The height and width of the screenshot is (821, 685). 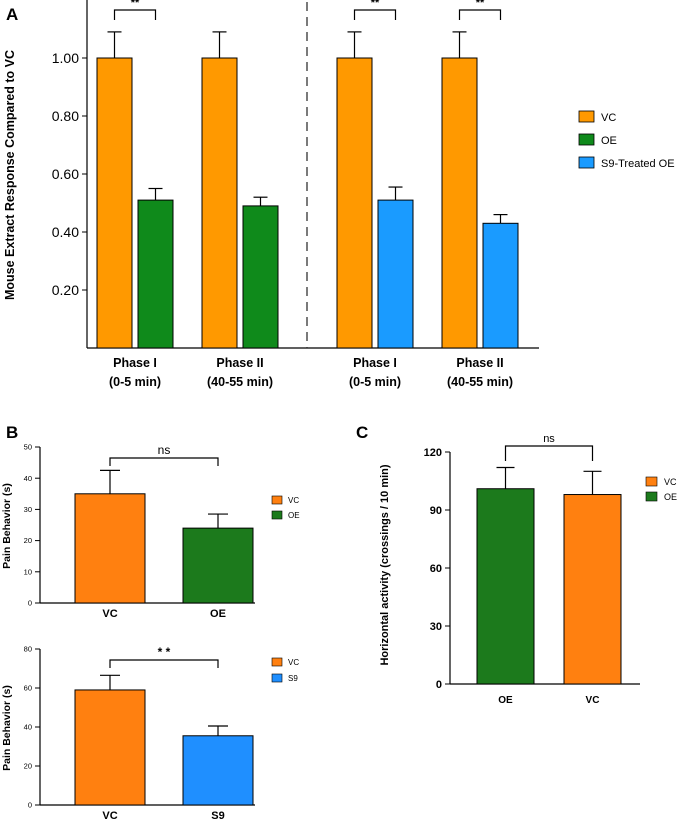 What do you see at coordinates (7, 728) in the screenshot?
I see `panel-b-bottom-y-label: Pain Behavior (s)` at bounding box center [7, 728].